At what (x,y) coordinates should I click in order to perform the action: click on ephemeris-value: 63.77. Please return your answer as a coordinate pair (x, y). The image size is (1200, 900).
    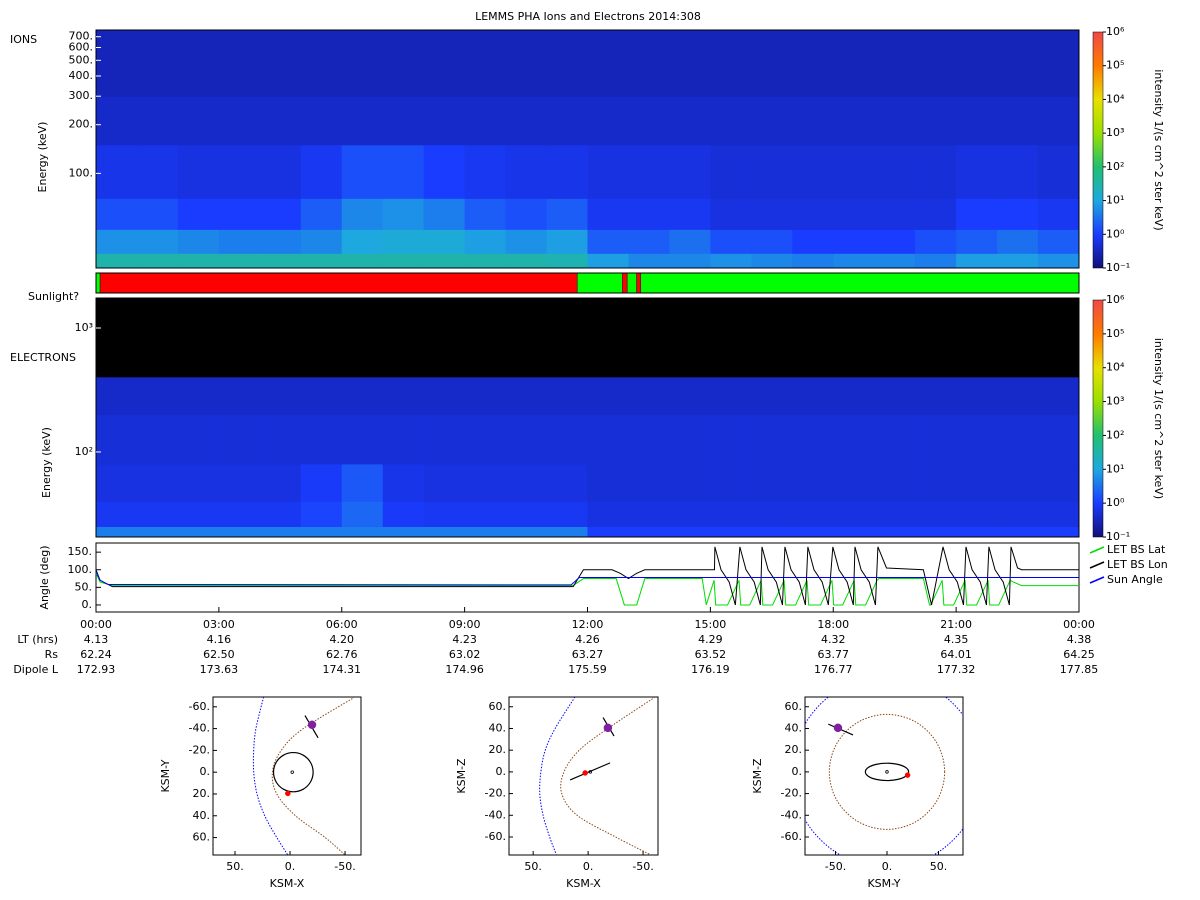
    Looking at the image, I should click on (834, 654).